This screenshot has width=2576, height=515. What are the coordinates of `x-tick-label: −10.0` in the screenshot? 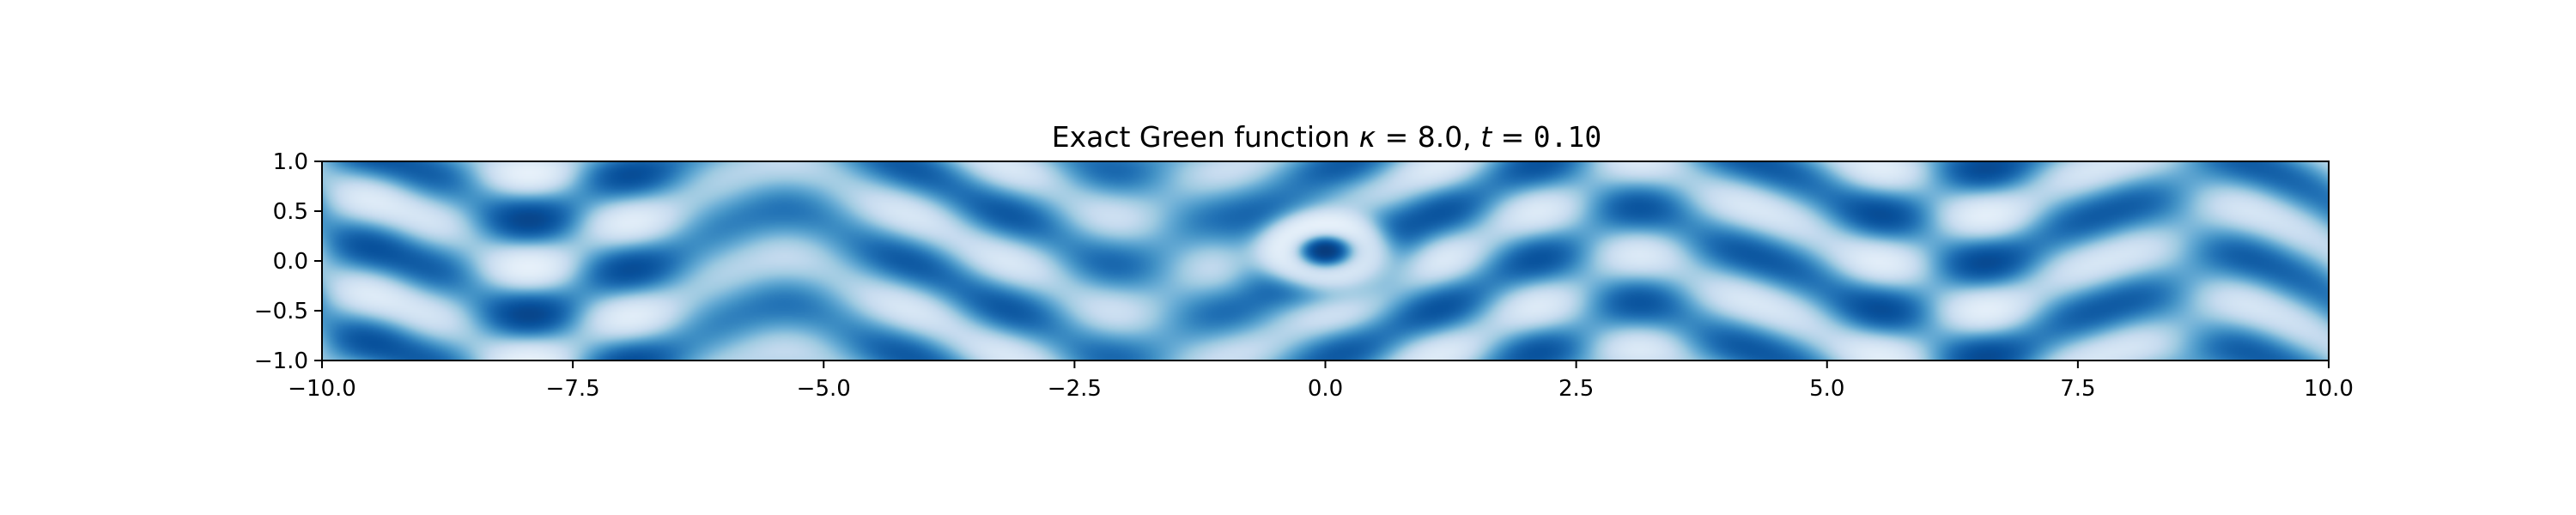 It's located at (322, 389).